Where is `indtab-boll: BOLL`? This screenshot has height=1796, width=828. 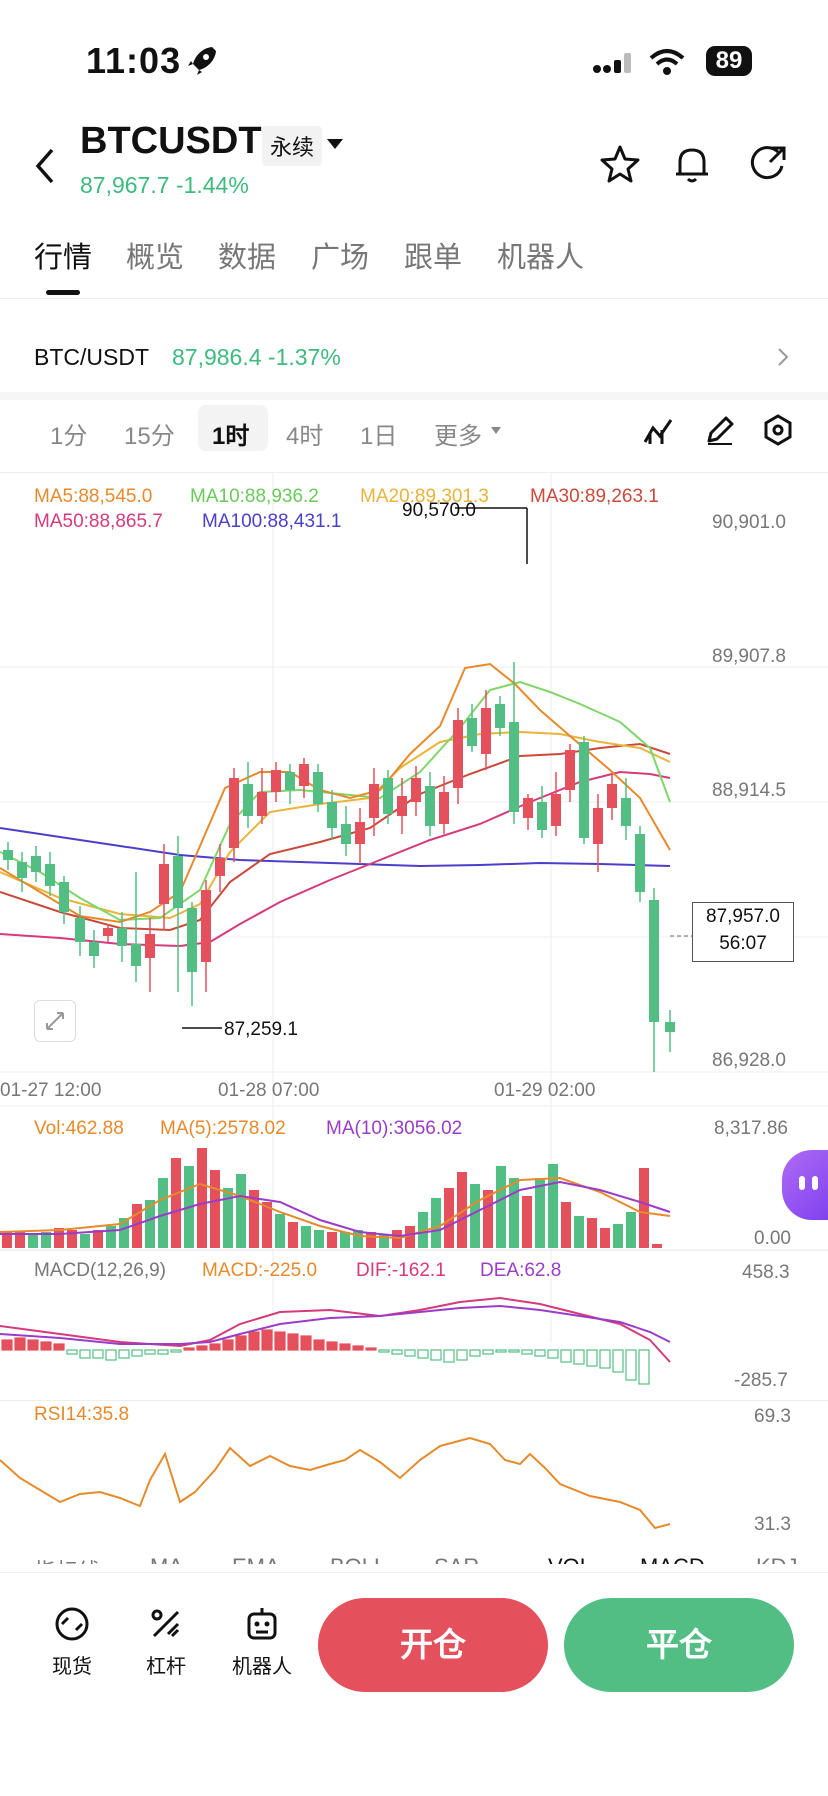
indtab-boll: BOLL is located at coordinates (358, 1559).